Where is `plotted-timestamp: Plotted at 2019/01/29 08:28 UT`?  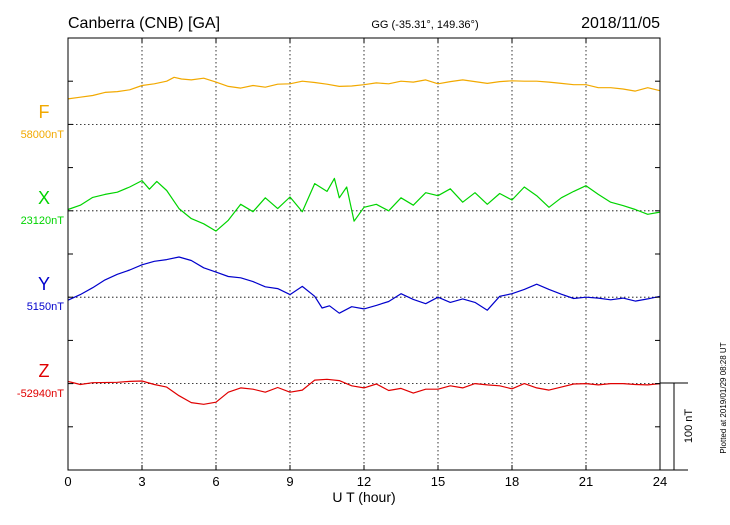 plotted-timestamp: Plotted at 2019/01/29 08:28 UT is located at coordinates (723, 397).